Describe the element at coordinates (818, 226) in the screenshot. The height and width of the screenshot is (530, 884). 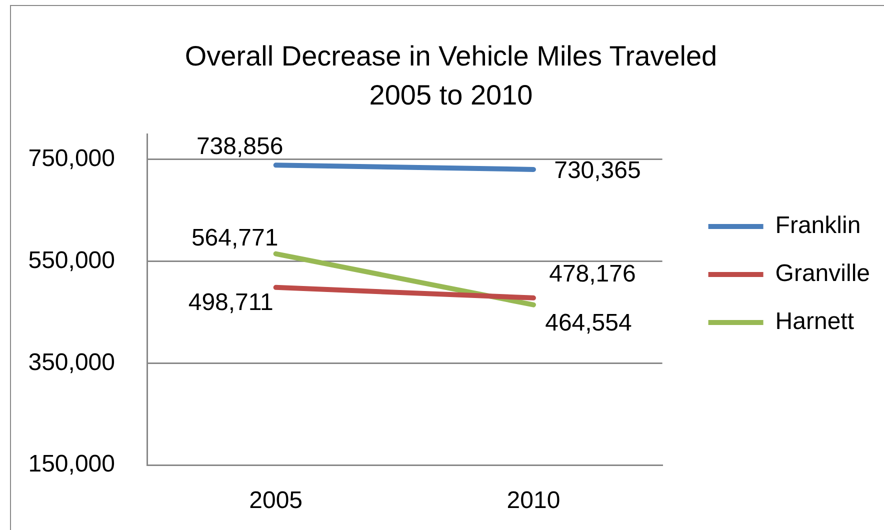
I see `legend-label: Franklin` at that location.